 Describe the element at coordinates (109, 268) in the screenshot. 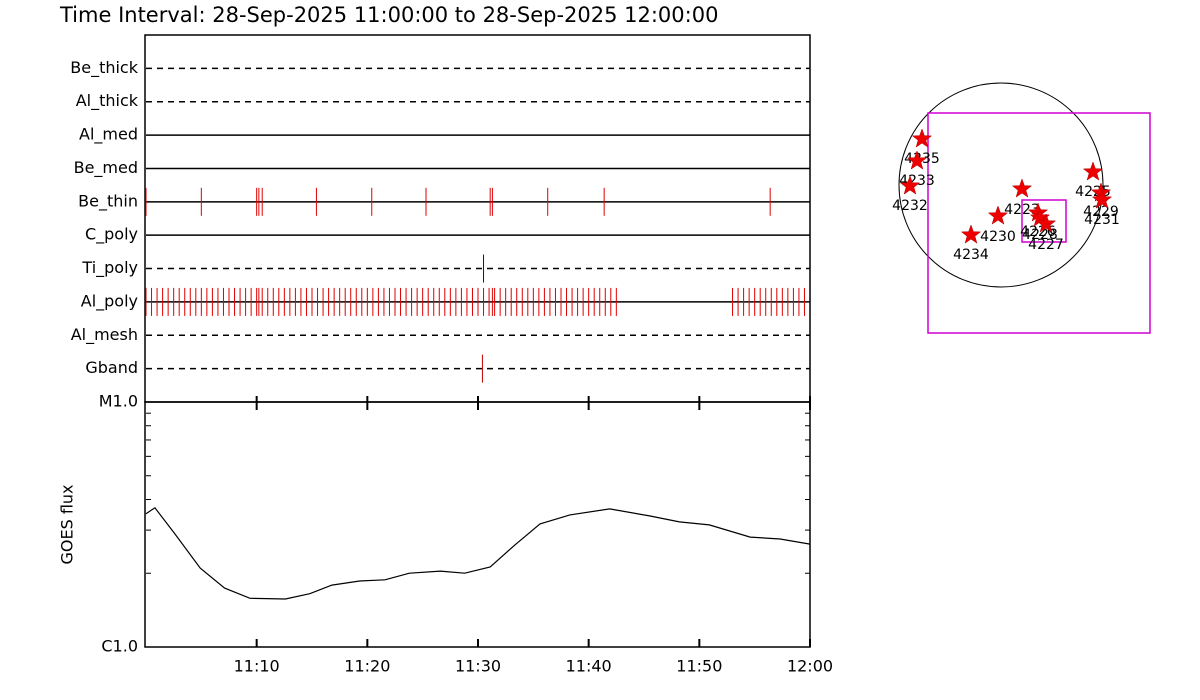

I see `row-label: Ti_poly` at that location.